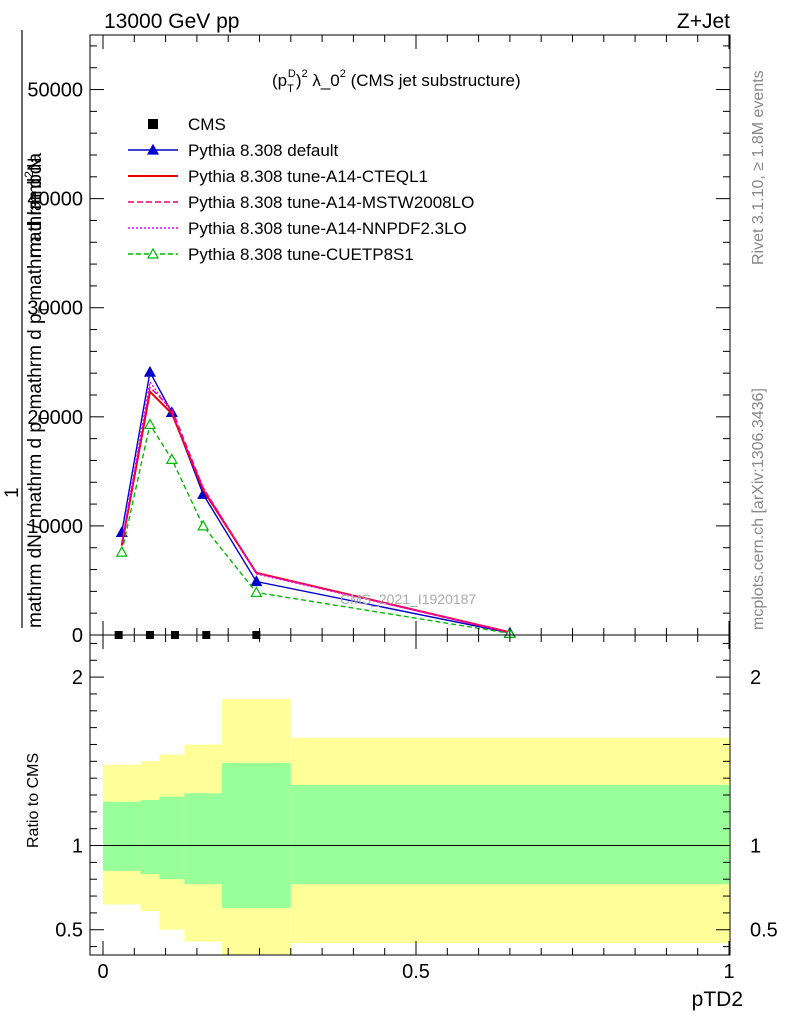  I want to click on x-tick-label: 0, so click(102, 972).